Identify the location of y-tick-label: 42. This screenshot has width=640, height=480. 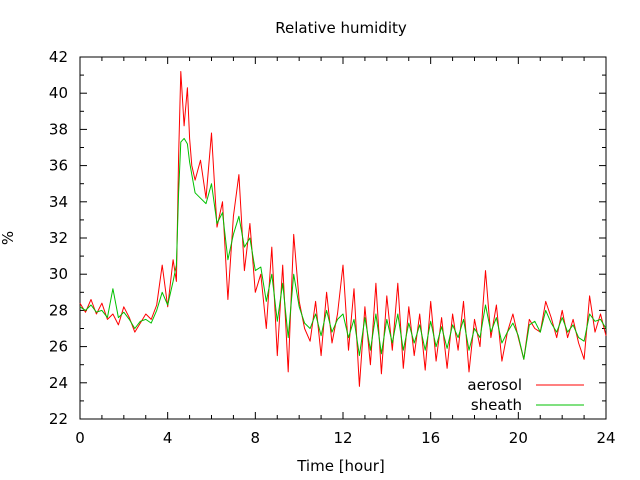
(58, 57).